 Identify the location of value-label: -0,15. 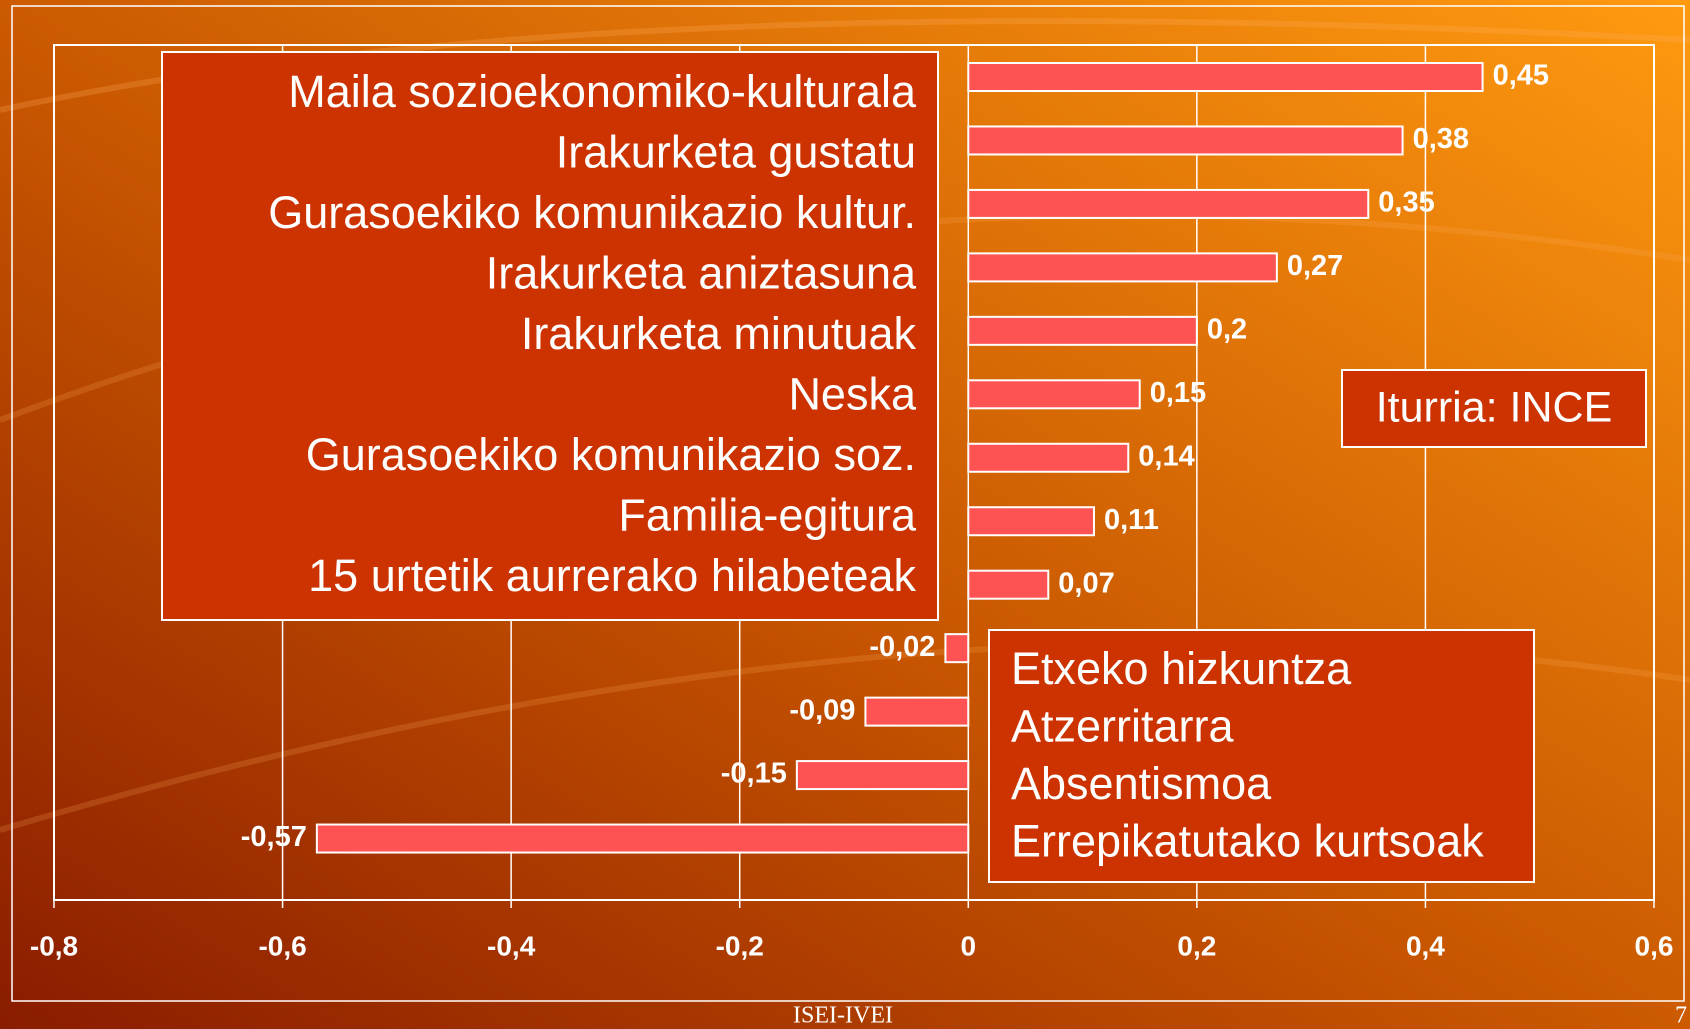
(754, 774).